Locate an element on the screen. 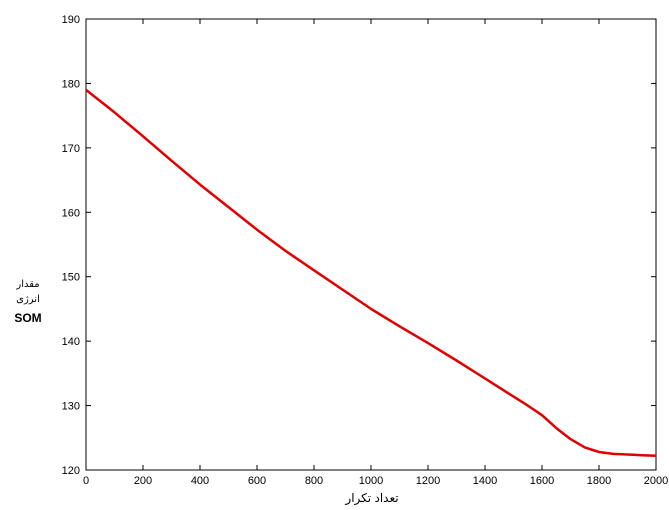 The image size is (669, 510). x-tick-label: 600 is located at coordinates (257, 481).